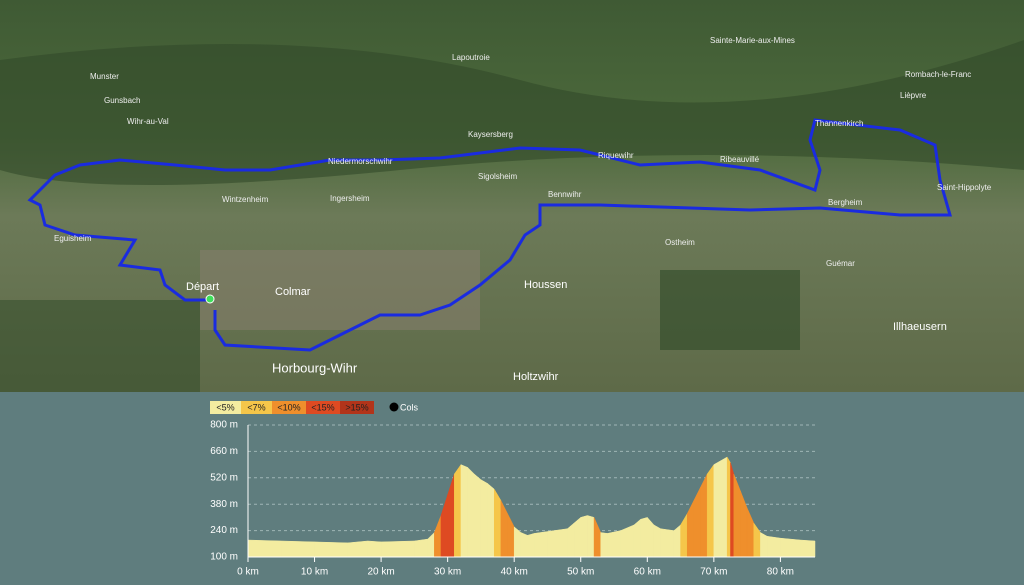 This screenshot has width=1024, height=585. I want to click on place-label: Bergheim, so click(845, 202).